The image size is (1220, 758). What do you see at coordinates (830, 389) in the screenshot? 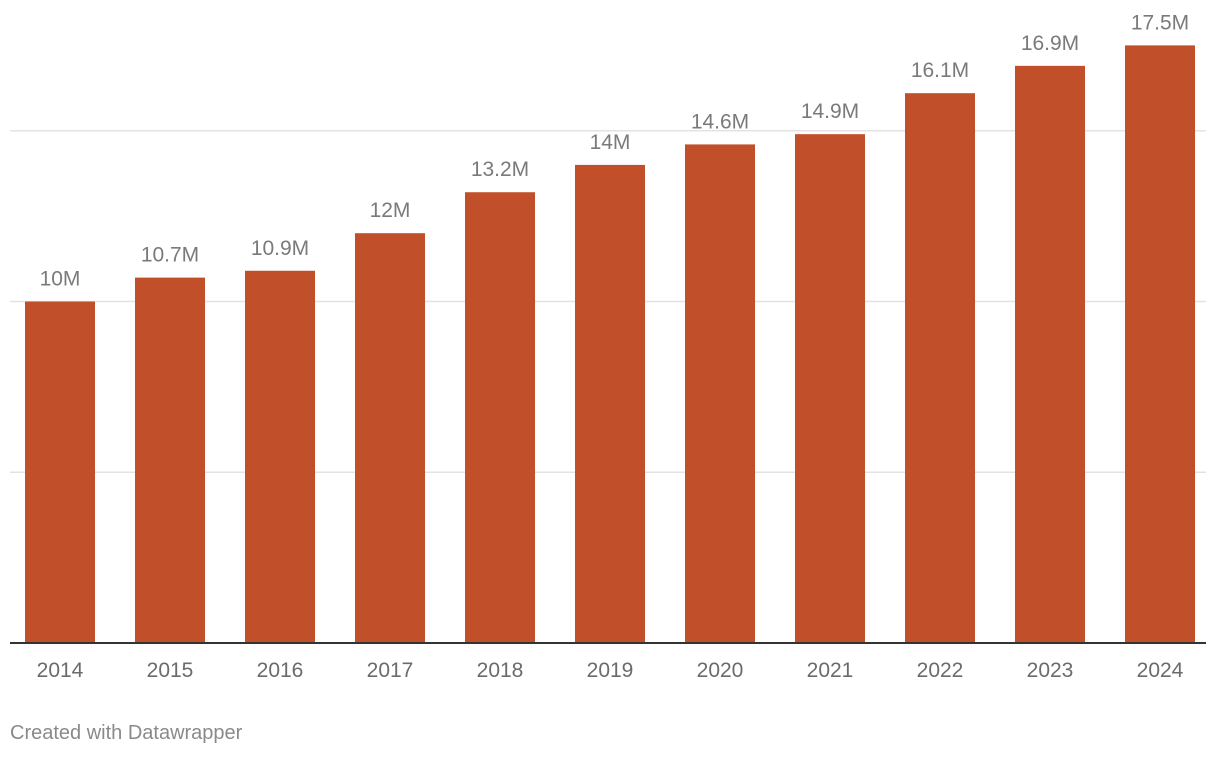
I see `bar-2021` at bounding box center [830, 389].